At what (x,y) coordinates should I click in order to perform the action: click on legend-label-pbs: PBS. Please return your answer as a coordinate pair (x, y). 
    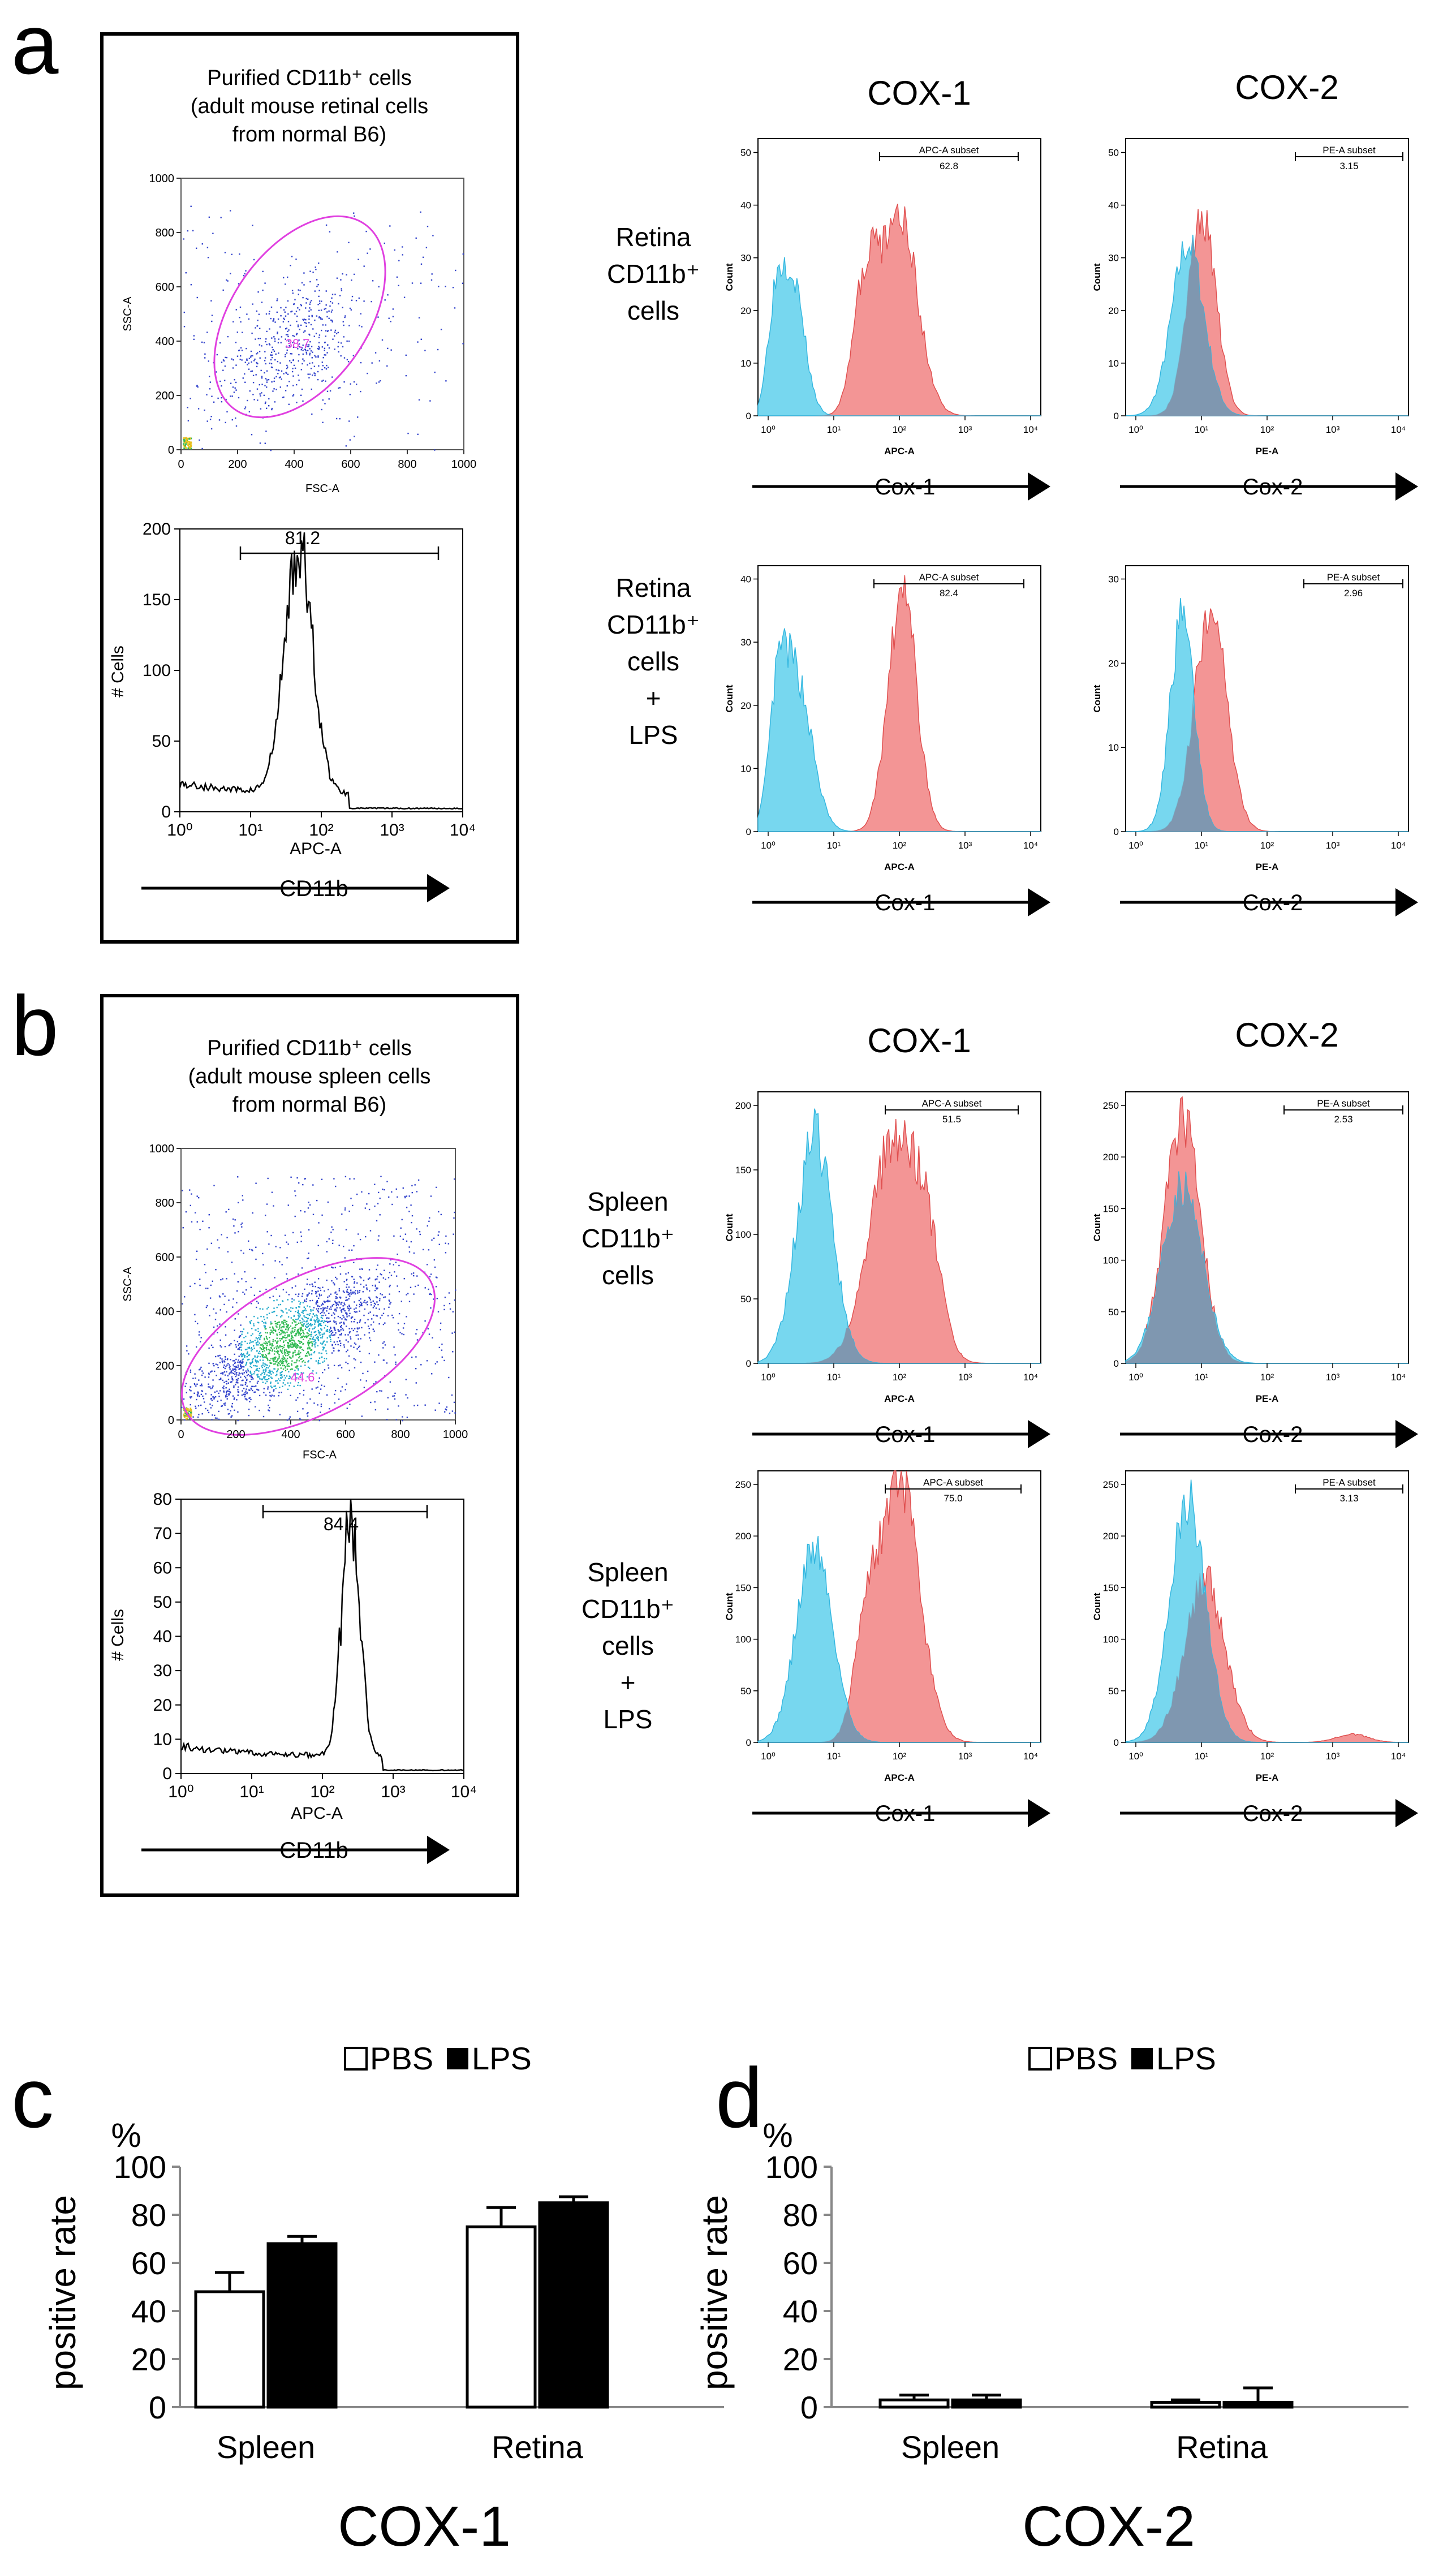
    Looking at the image, I should click on (401, 2058).